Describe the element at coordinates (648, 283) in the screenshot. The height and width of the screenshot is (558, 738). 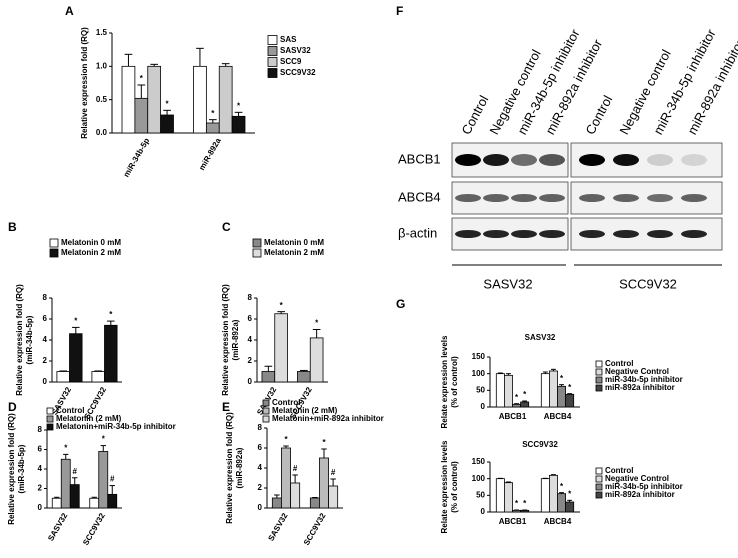
I see `group-label: SCC9V32` at that location.